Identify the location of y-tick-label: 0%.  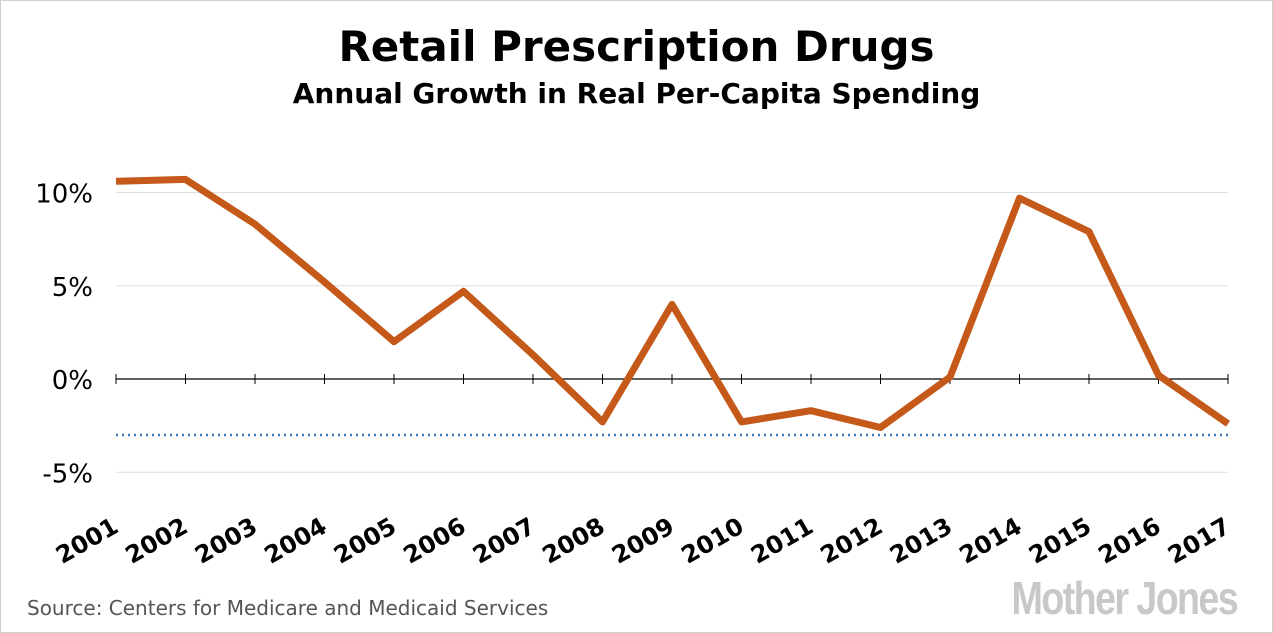
(72, 381).